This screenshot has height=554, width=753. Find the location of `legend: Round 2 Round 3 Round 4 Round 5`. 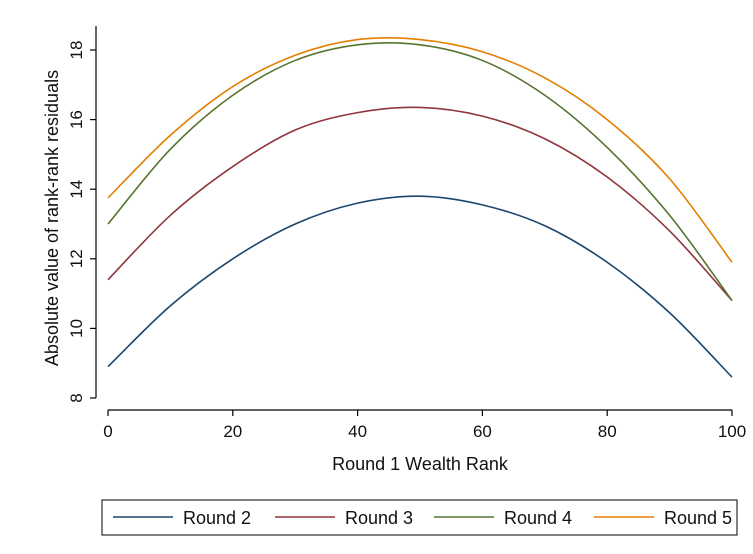

legend: Round 2 Round 3 Round 4 Round 5 is located at coordinates (419, 517).